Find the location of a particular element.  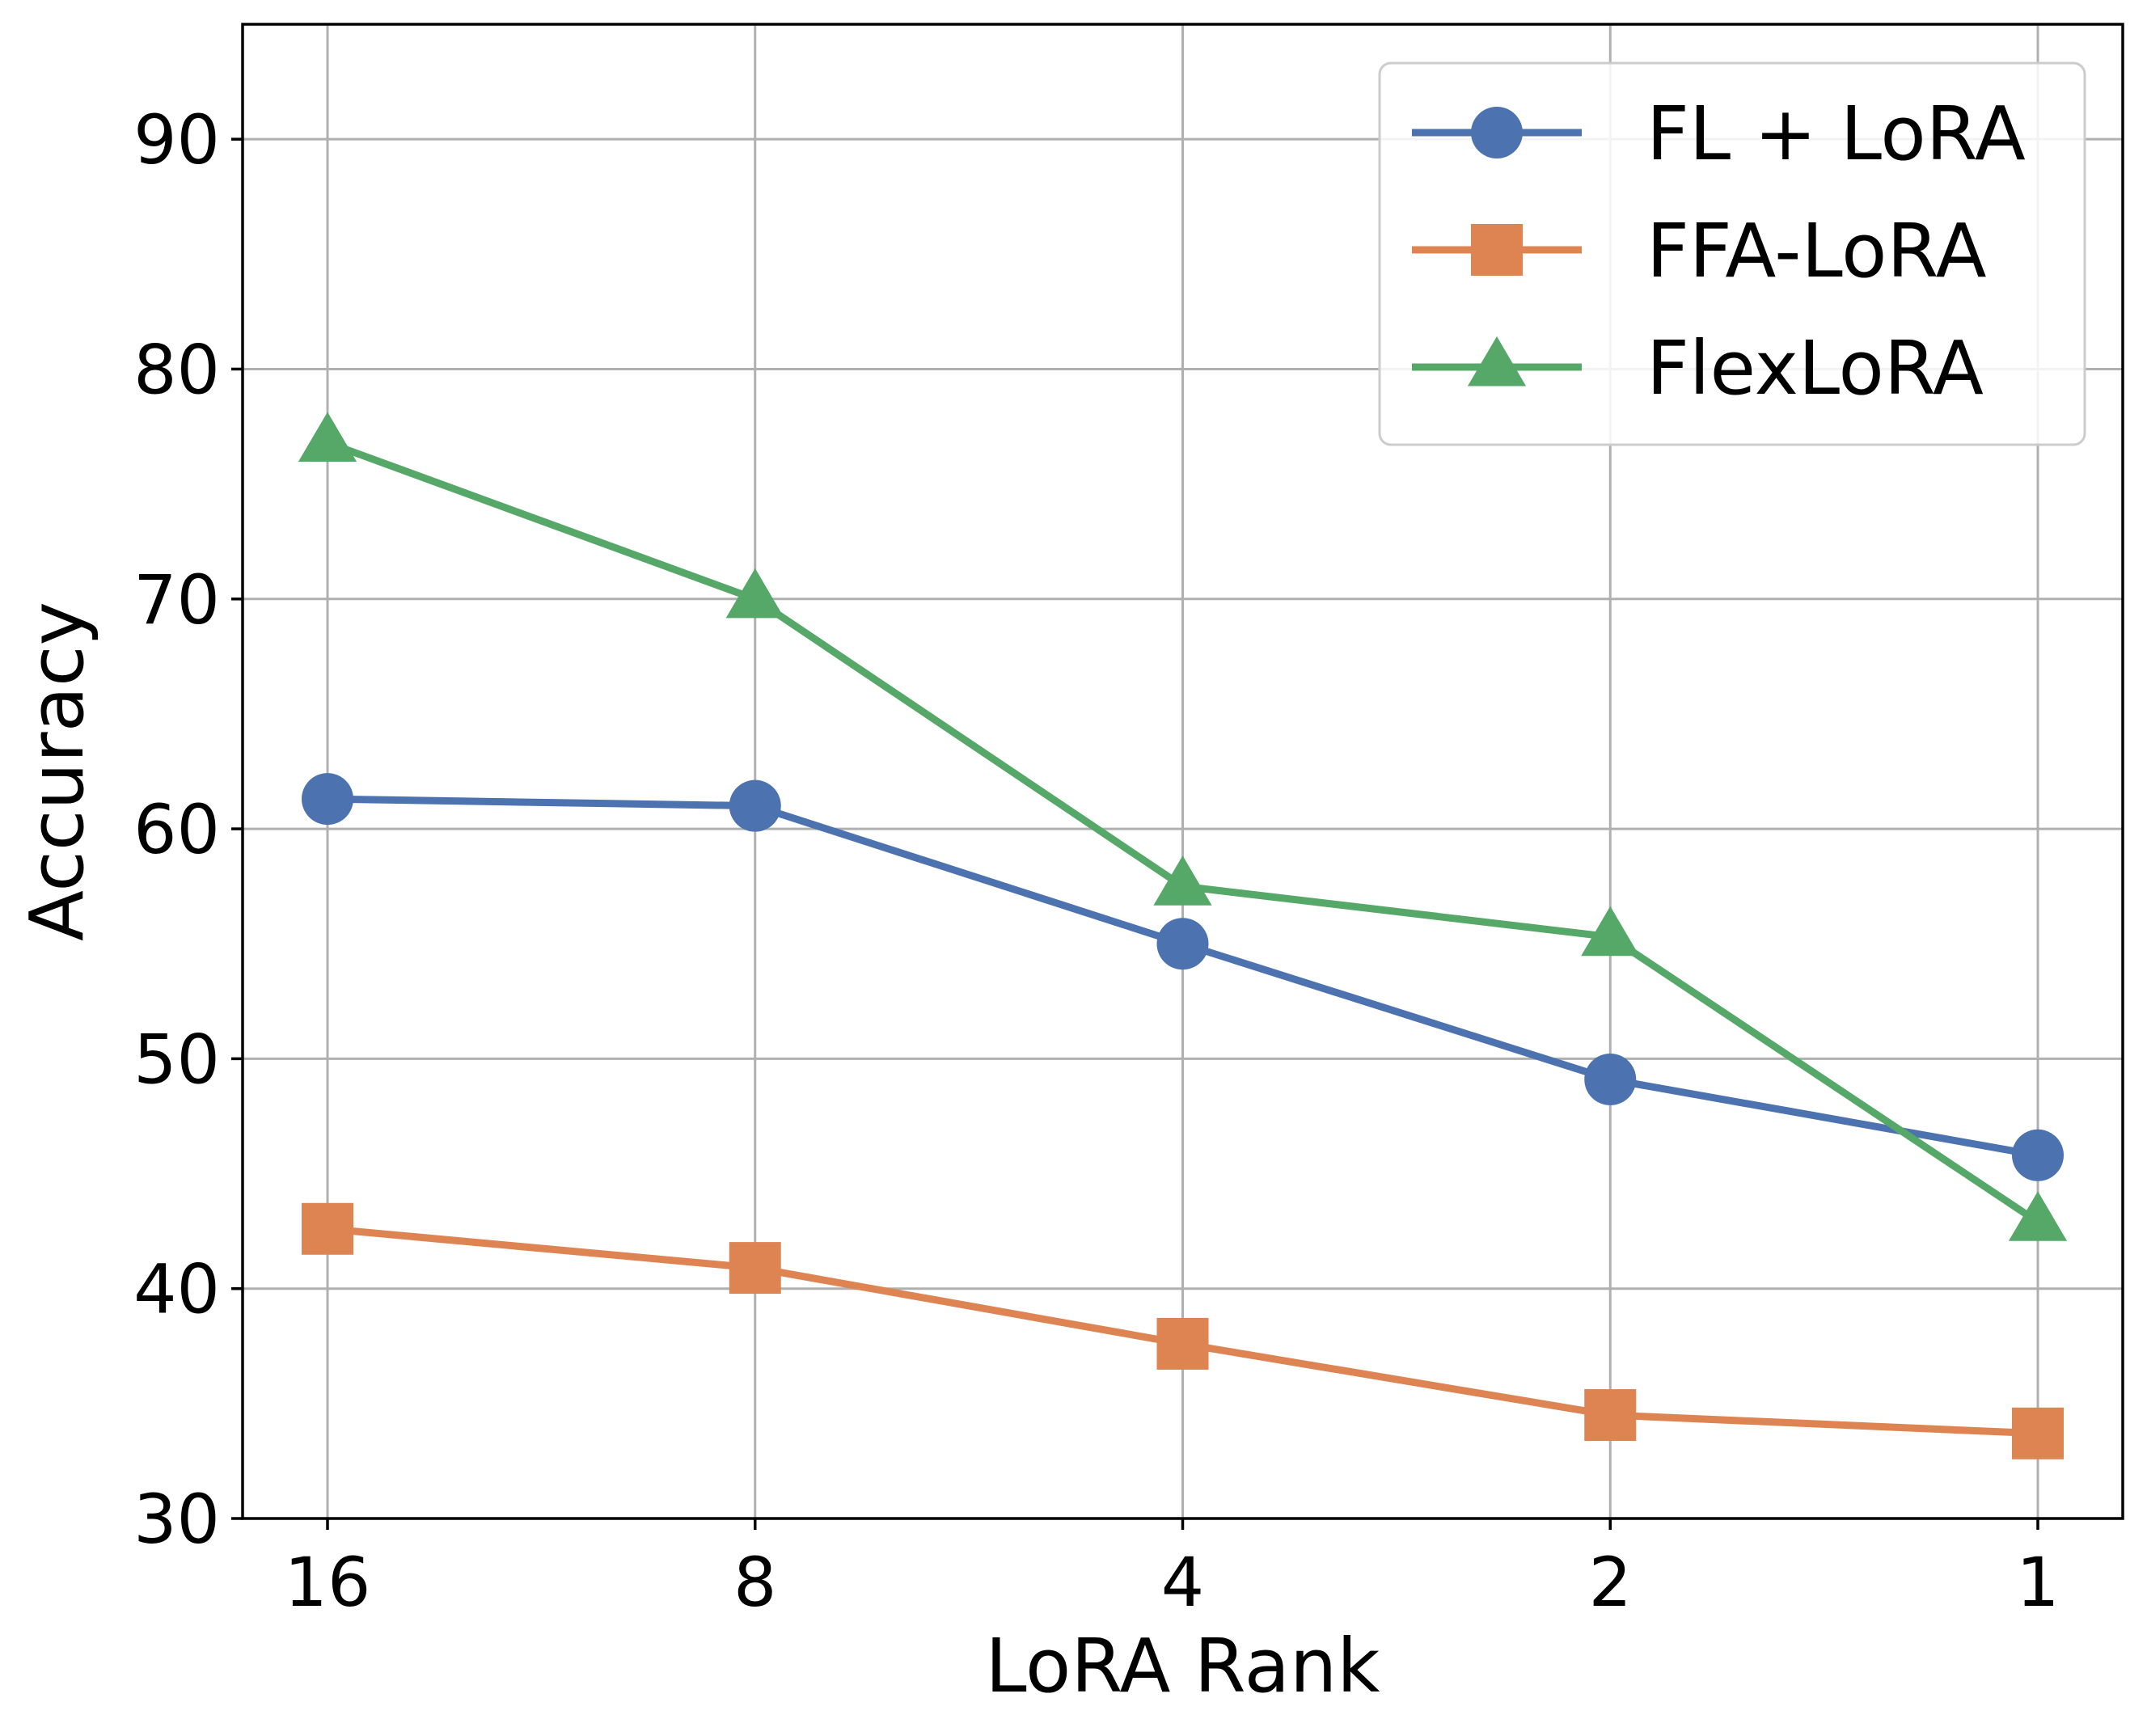

x-tick-label: 2 is located at coordinates (1610, 1582).